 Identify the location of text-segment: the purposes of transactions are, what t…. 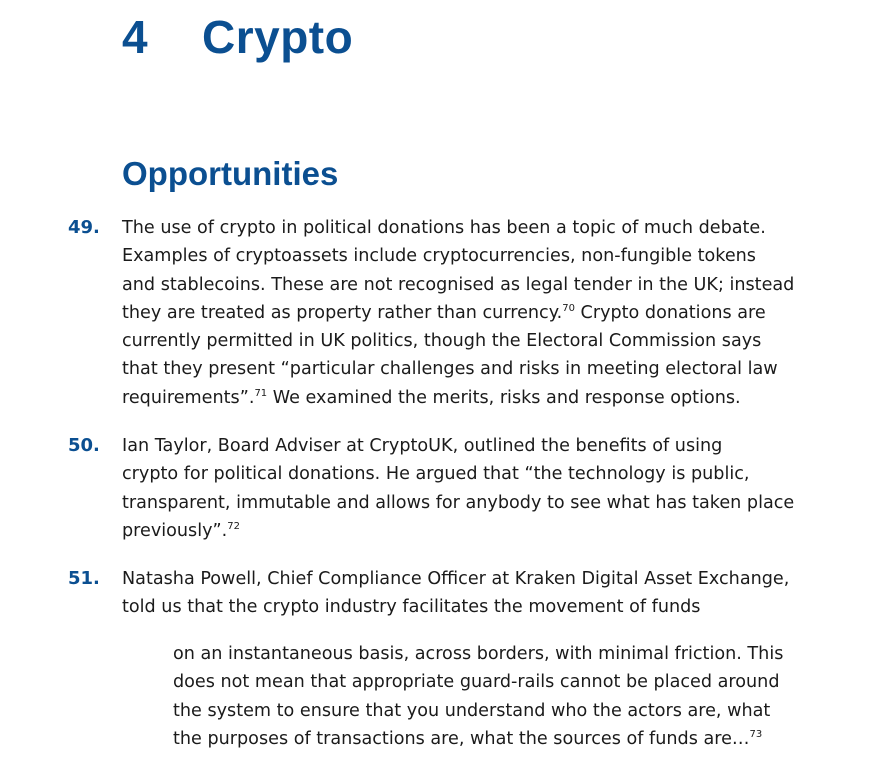
(461, 738).